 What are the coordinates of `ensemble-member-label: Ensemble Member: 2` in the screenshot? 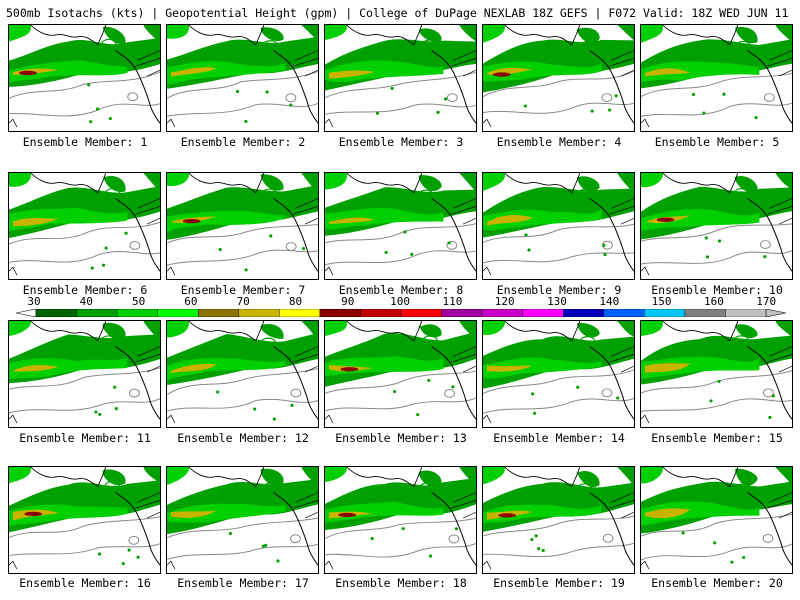 It's located at (243, 142).